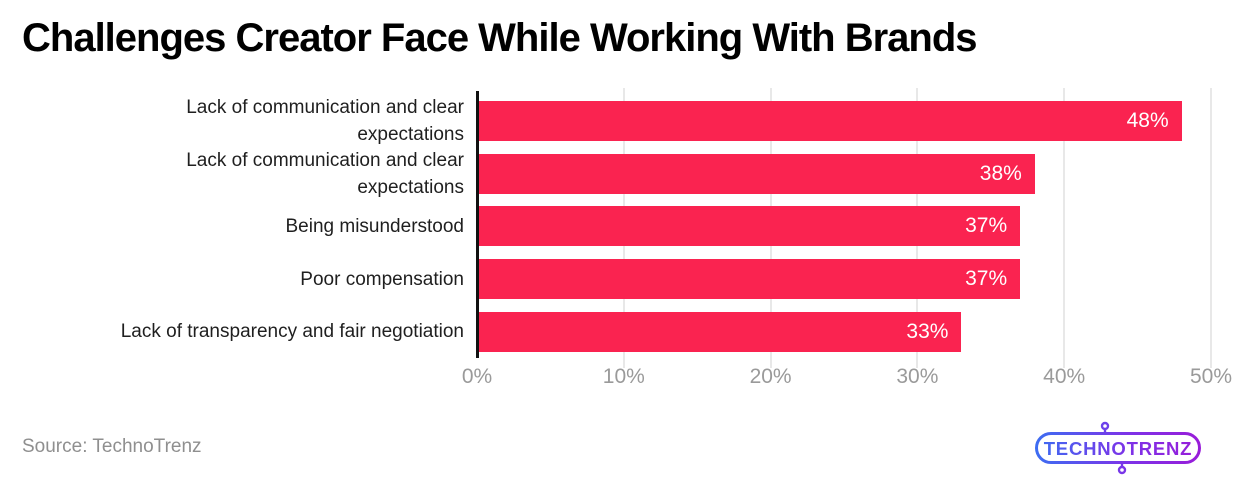 The height and width of the screenshot is (480, 1240). Describe the element at coordinates (829, 121) in the screenshot. I see `bar: 48%` at that location.